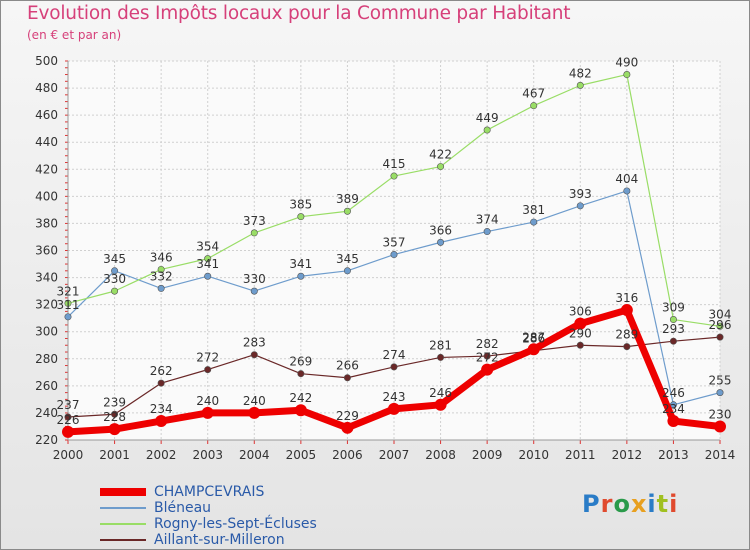 The height and width of the screenshot is (550, 750). What do you see at coordinates (114, 455) in the screenshot?
I see `x-tick-label: 2001` at bounding box center [114, 455].